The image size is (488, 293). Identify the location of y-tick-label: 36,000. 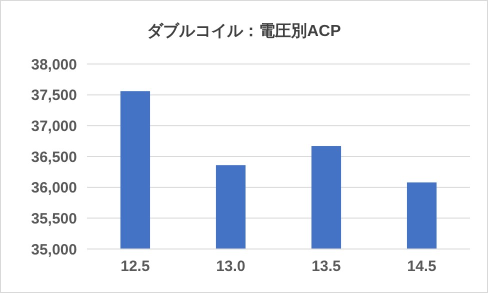
(54, 188).